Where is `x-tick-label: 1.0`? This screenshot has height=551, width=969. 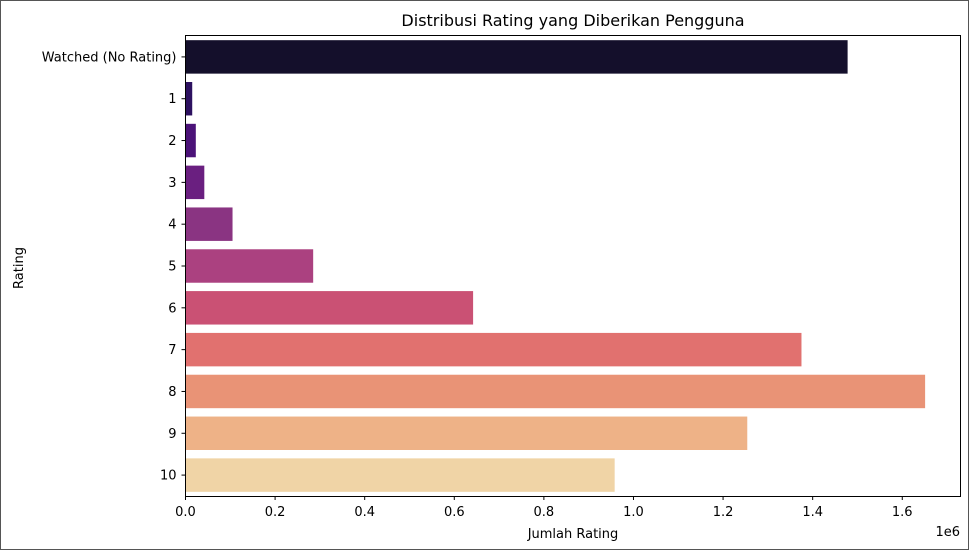
x-tick-label: 1.0 is located at coordinates (633, 512).